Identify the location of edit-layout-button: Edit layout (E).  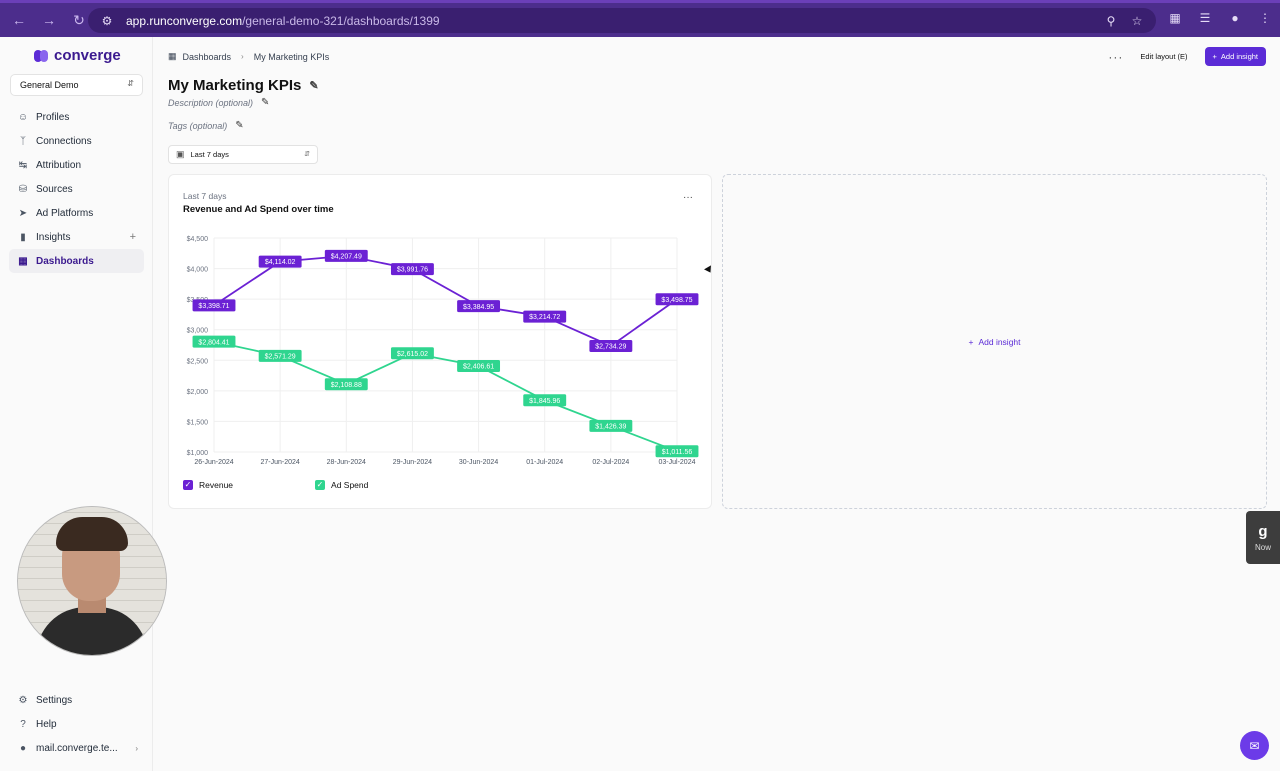
(1163, 56).